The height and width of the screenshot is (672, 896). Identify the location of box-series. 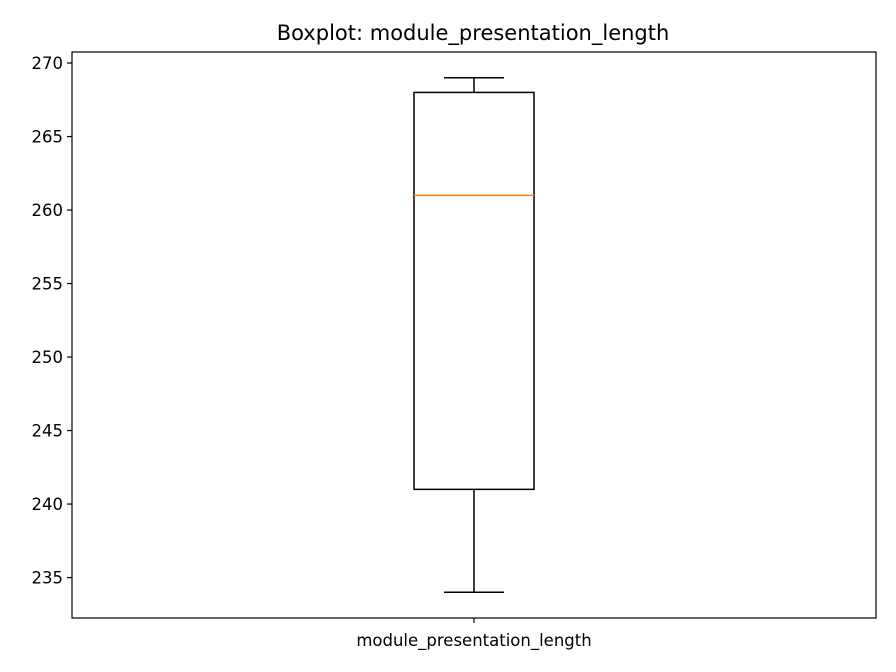
(474, 335).